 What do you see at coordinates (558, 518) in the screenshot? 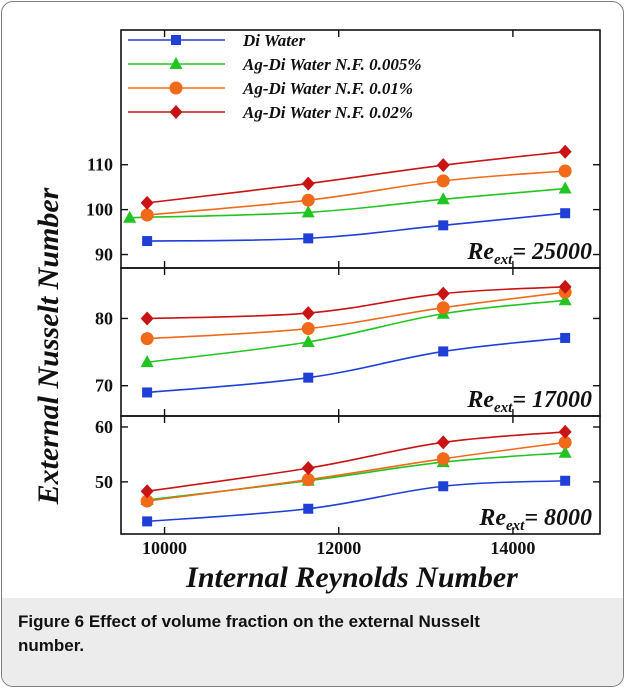
I see `re-value: = 8000` at bounding box center [558, 518].